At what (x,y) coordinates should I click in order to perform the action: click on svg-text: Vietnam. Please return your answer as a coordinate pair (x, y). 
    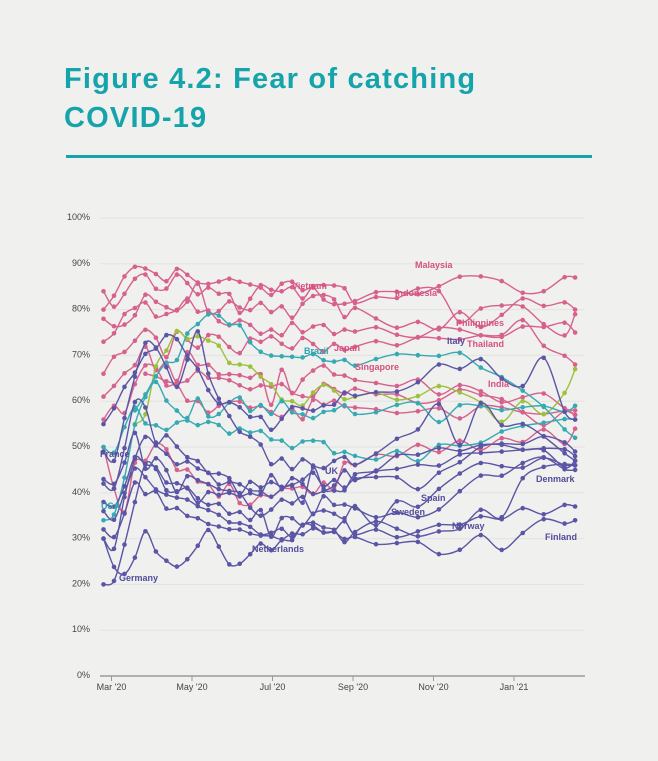
    Looking at the image, I should click on (309, 286).